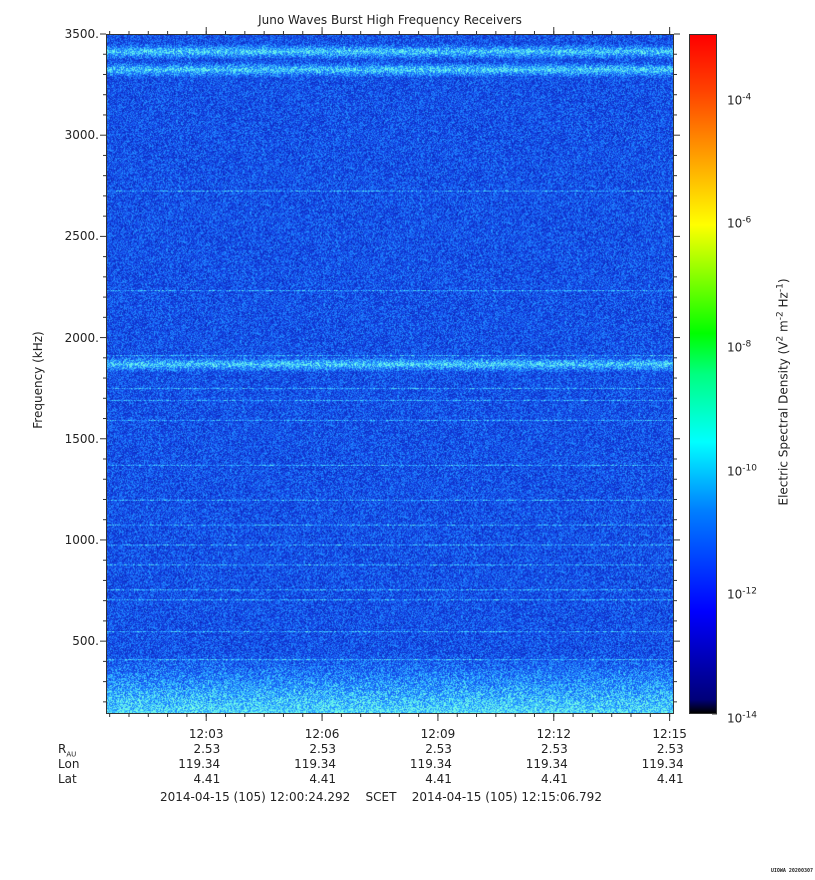  Describe the element at coordinates (38, 380) in the screenshot. I see `y-axis-label: Frequency (kHz)` at that location.